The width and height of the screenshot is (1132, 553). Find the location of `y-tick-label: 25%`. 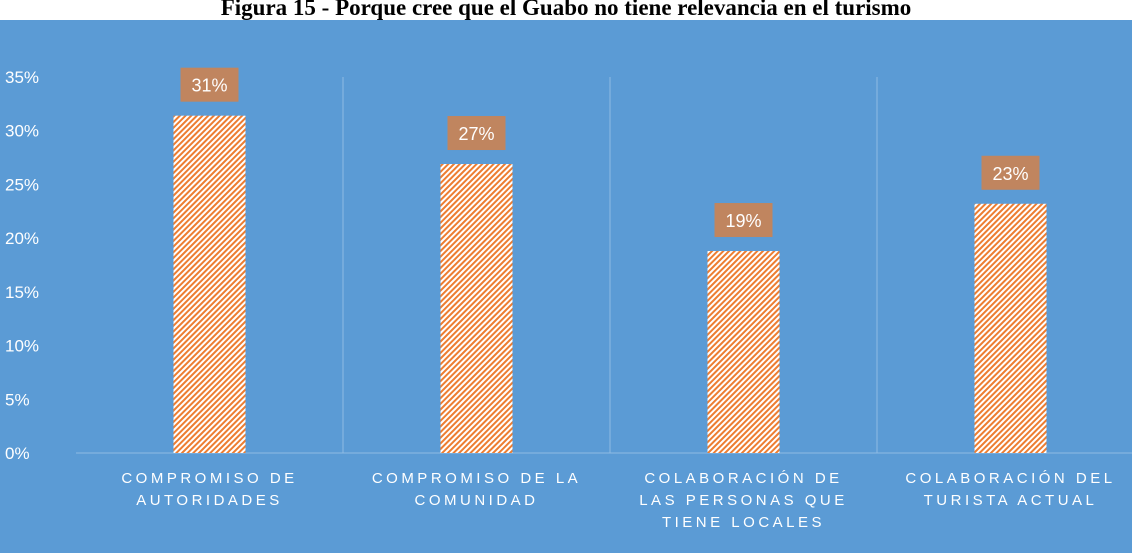

y-tick-label: 25% is located at coordinates (22, 184).